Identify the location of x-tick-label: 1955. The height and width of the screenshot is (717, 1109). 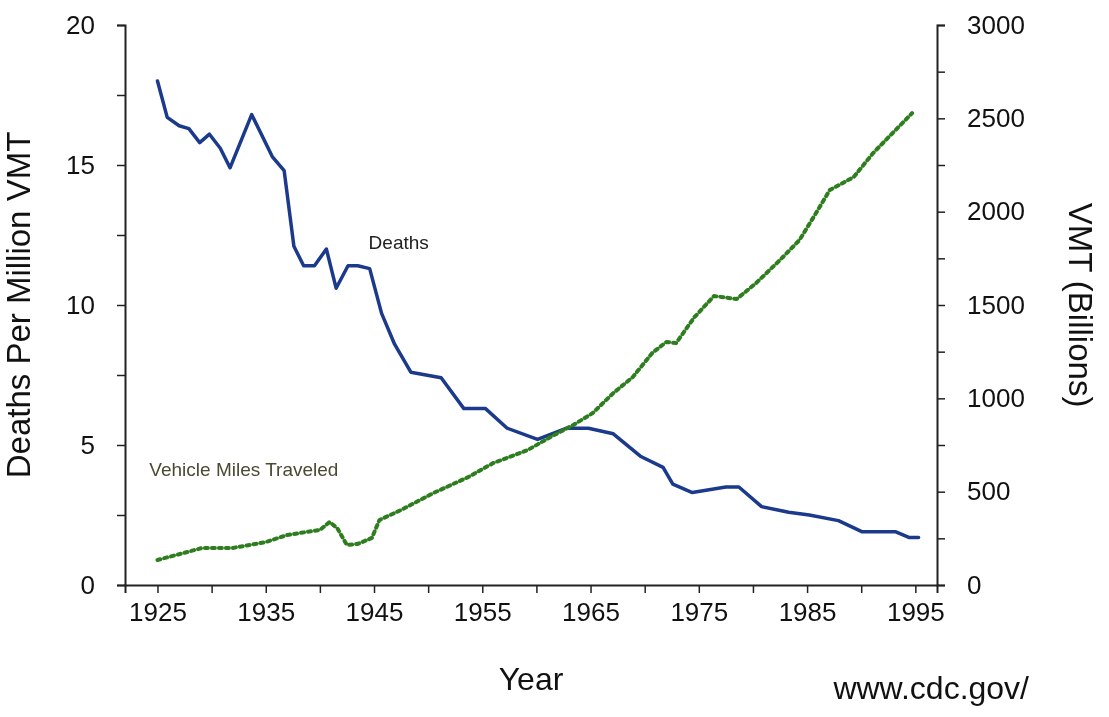
(482, 612).